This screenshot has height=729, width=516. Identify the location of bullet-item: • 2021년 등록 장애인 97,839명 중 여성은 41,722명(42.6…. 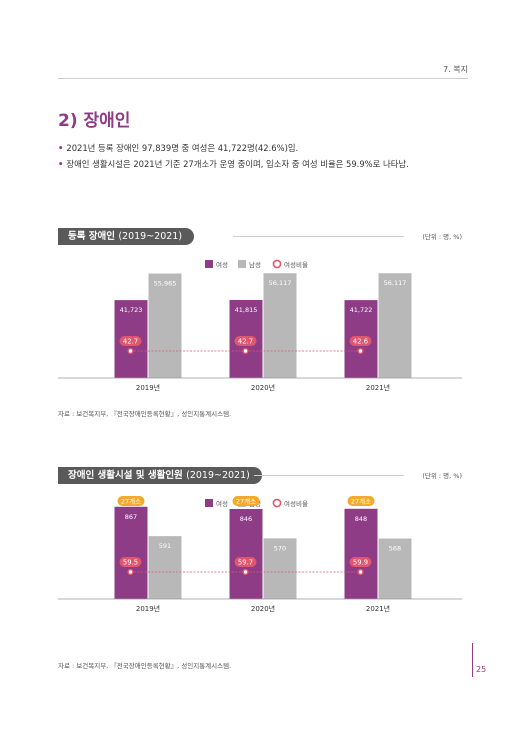
(233, 148).